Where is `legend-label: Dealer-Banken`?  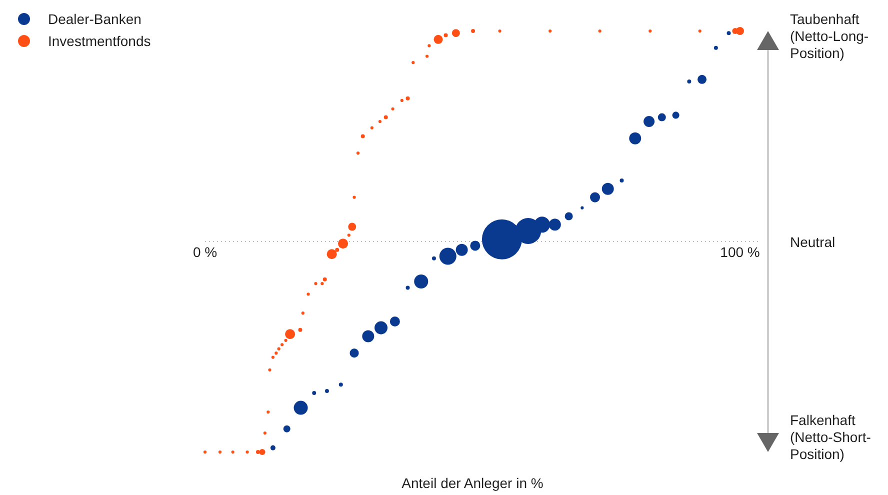
legend-label: Dealer-Banken is located at coordinates (95, 19).